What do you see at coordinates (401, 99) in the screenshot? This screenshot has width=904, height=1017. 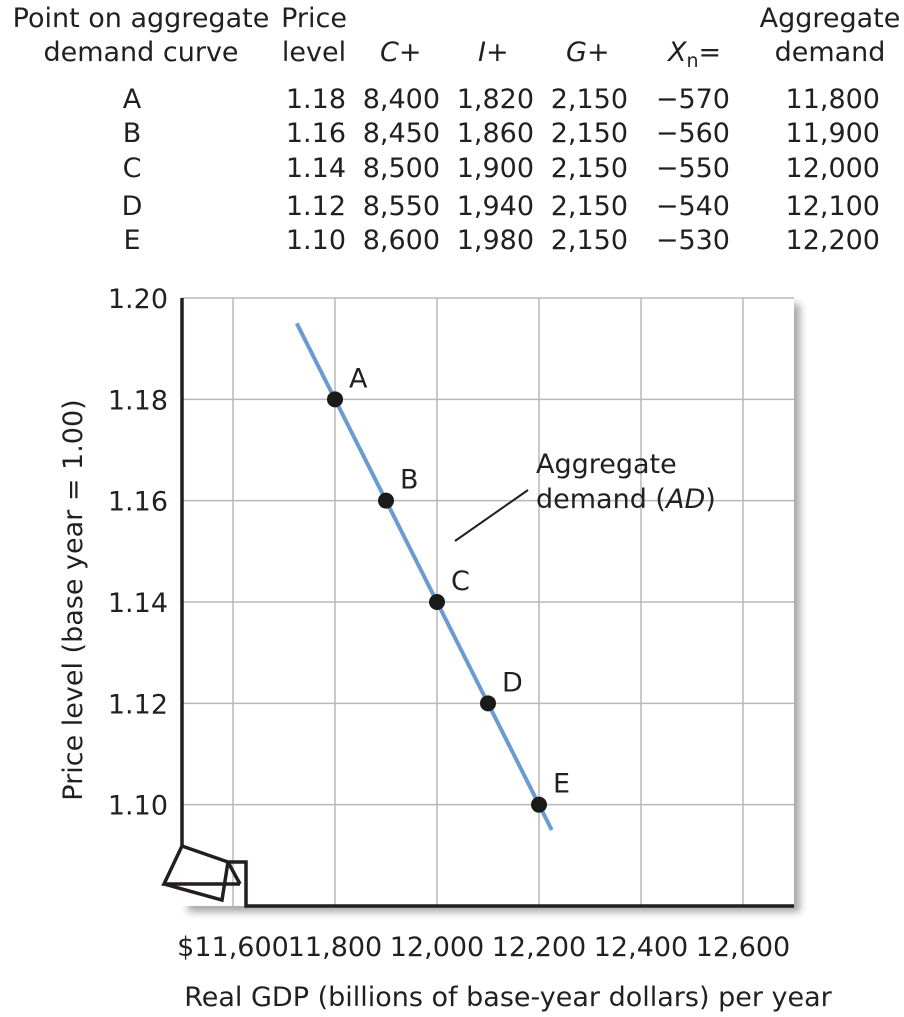 I see `table-cell: 8,400` at bounding box center [401, 99].